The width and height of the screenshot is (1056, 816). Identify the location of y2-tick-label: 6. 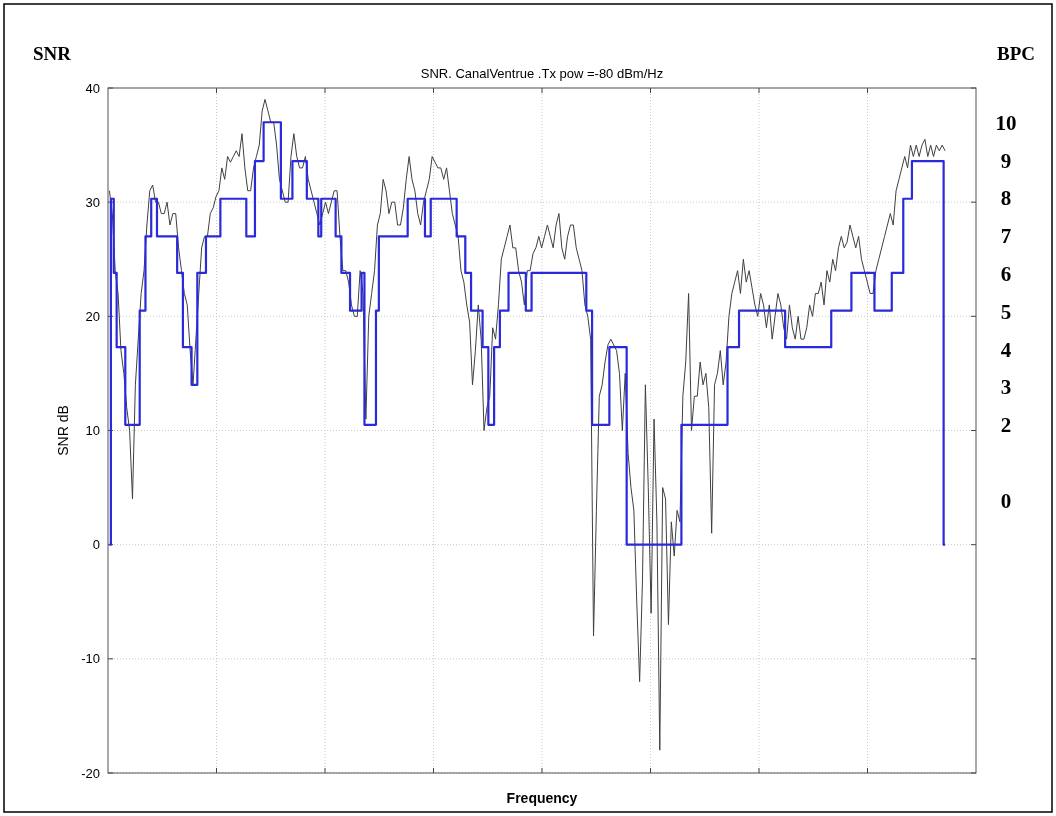
(1006, 273).